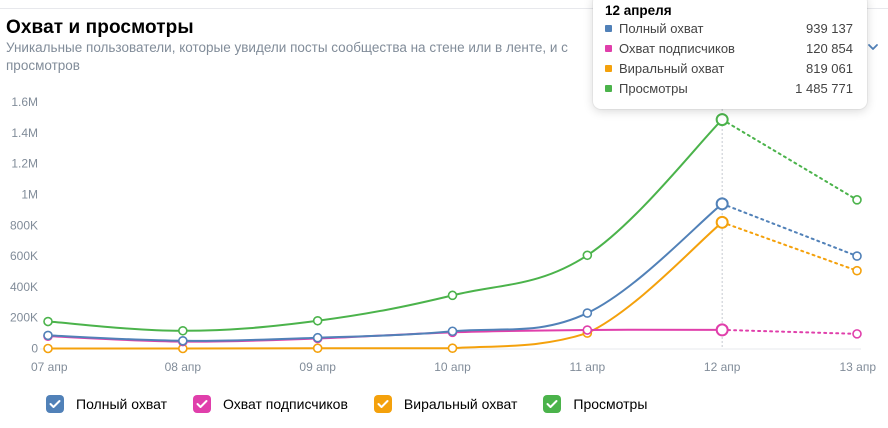  I want to click on legend-item-full-reach: Полный охват, so click(106, 404).